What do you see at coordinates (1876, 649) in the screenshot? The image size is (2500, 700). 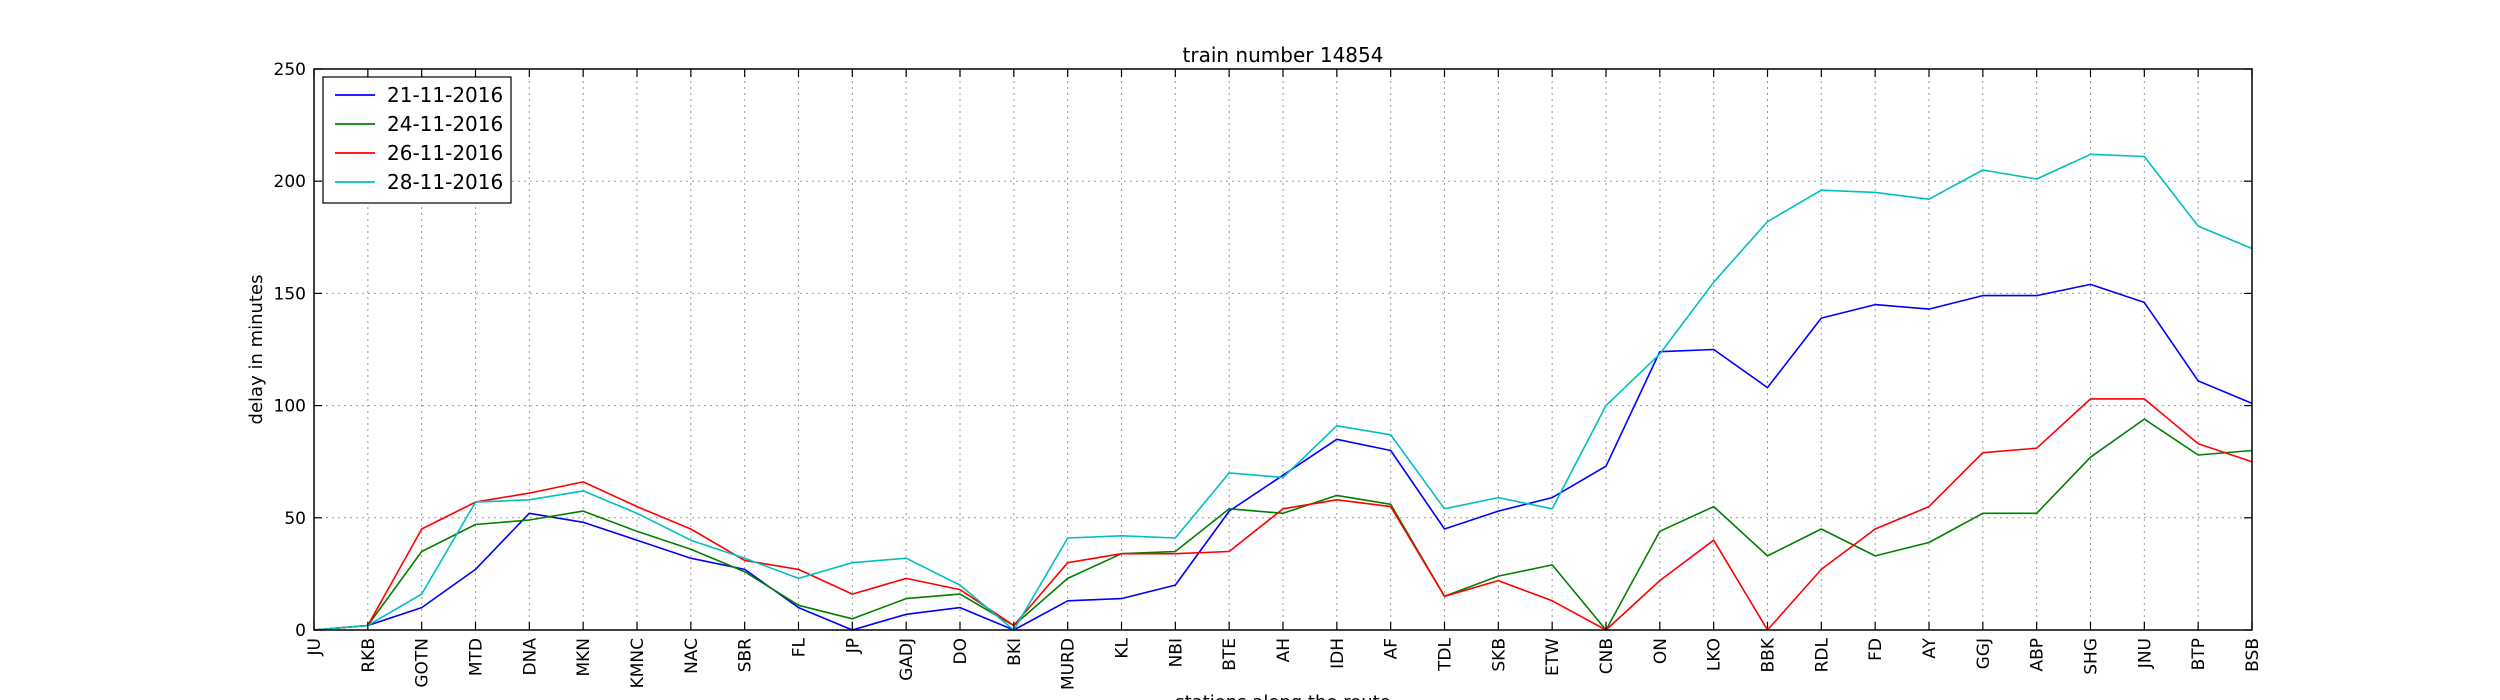 I see `x-tick-label: FD` at bounding box center [1876, 649].